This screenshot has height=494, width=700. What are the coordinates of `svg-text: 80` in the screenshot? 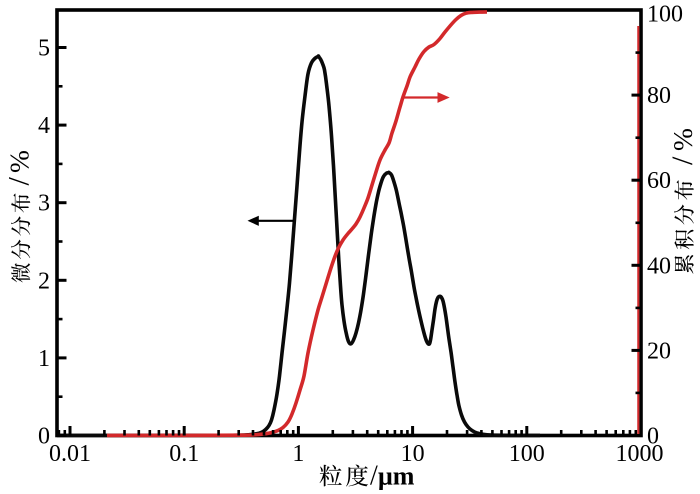 It's located at (659, 96).